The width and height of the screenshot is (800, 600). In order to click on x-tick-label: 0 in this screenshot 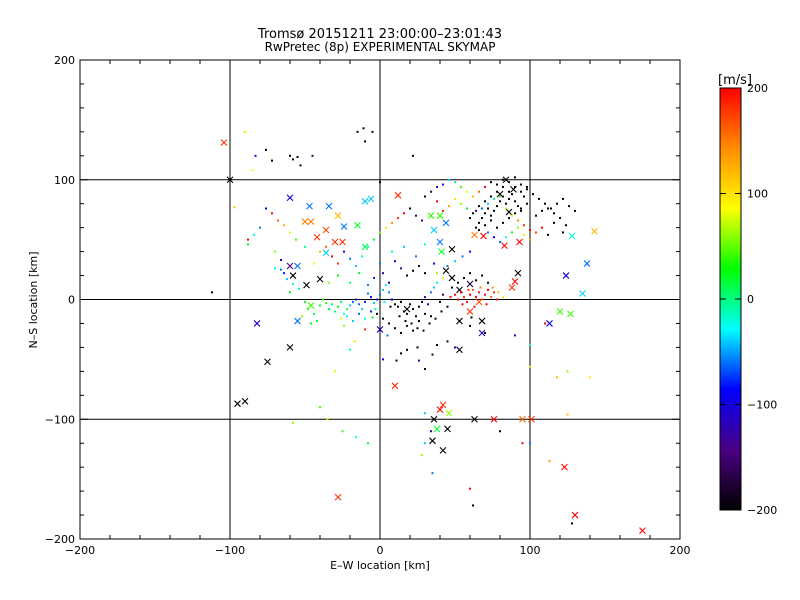, I will do `click(380, 550)`.